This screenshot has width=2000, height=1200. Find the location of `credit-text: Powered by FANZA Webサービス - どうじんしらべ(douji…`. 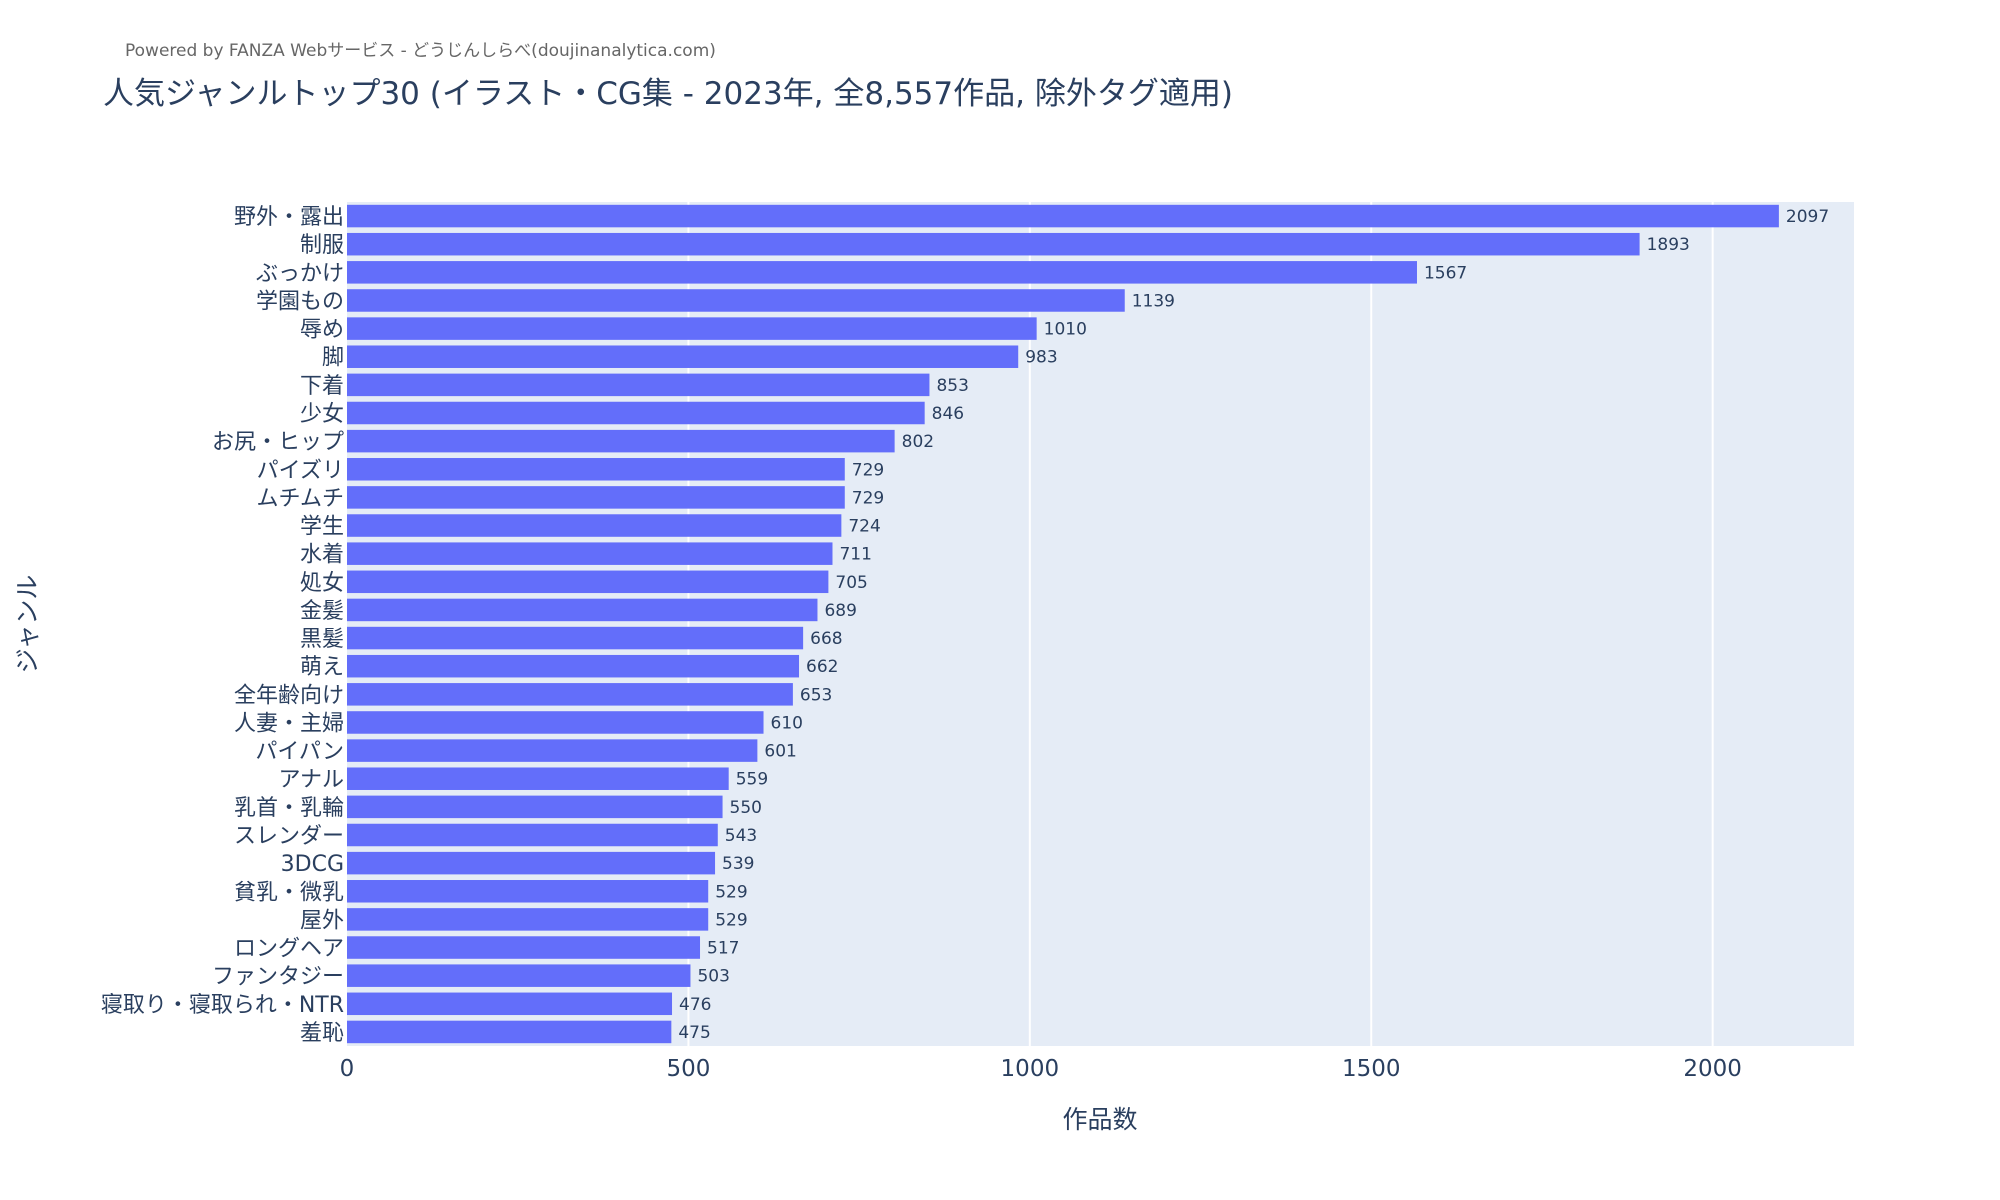

credit-text: Powered by FANZA Webサービス - どうじんしらべ(douji… is located at coordinates (420, 51).